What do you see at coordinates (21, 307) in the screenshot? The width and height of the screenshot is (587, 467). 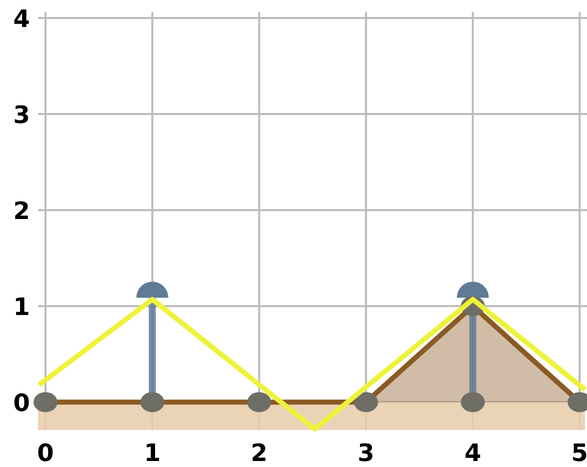 I see `y-tick-label: 1` at bounding box center [21, 307].